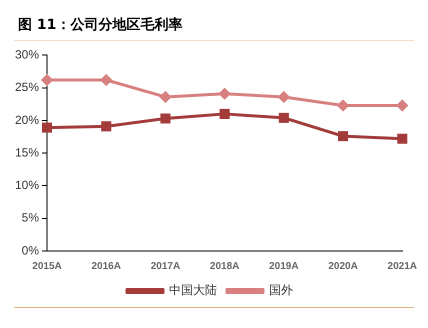 The image size is (428, 328). What do you see at coordinates (281, 290) in the screenshot?
I see `legend-label: 国外` at bounding box center [281, 290].